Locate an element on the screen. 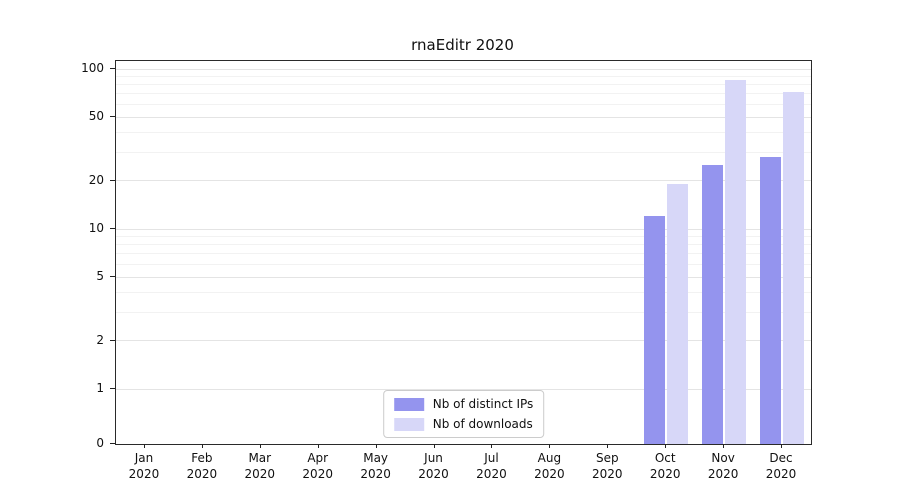 This screenshot has width=900, height=500. x-tick-label: Aug 2020 is located at coordinates (549, 466).